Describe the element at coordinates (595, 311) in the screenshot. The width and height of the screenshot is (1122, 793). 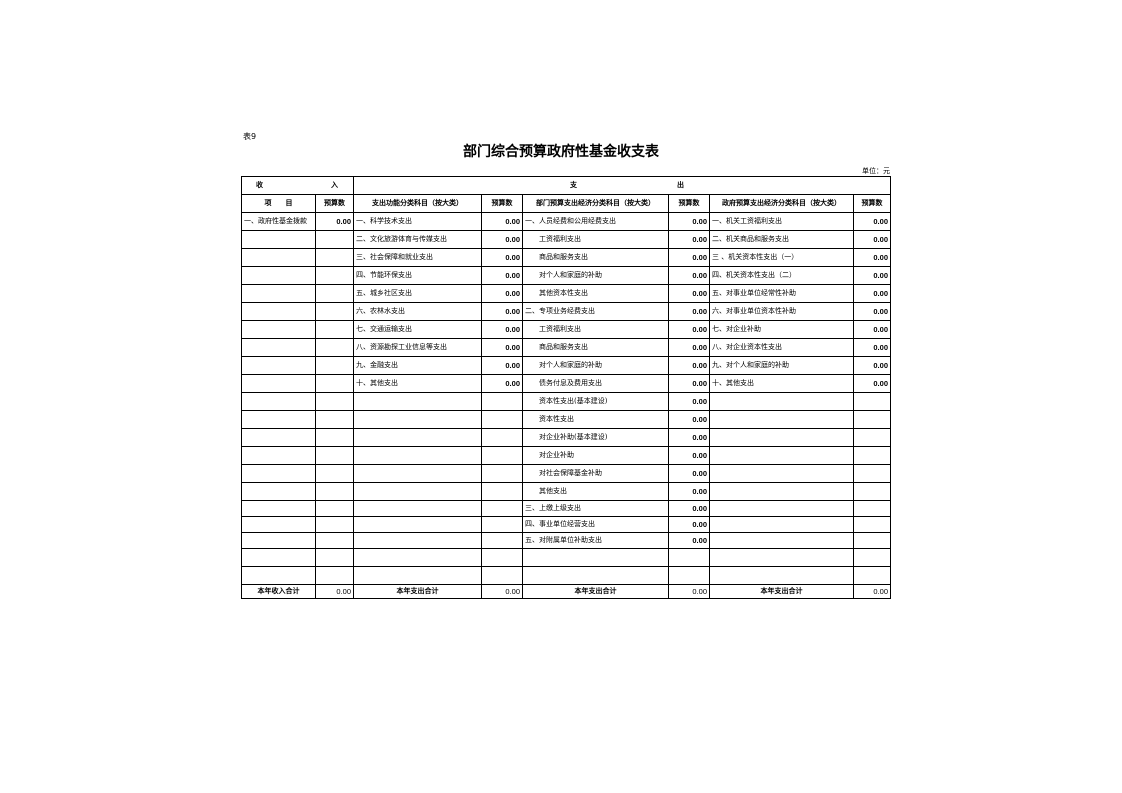
I see `cell-dept-econ-category: 二、专项业务经费支出` at that location.